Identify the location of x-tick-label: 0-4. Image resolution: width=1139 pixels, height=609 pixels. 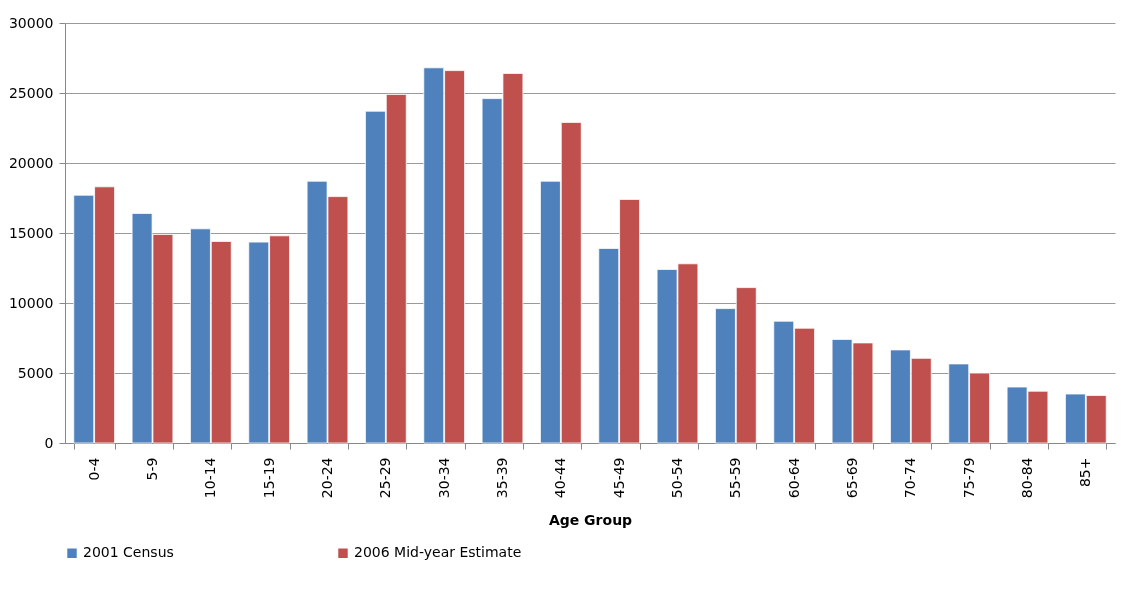
(93, 469).